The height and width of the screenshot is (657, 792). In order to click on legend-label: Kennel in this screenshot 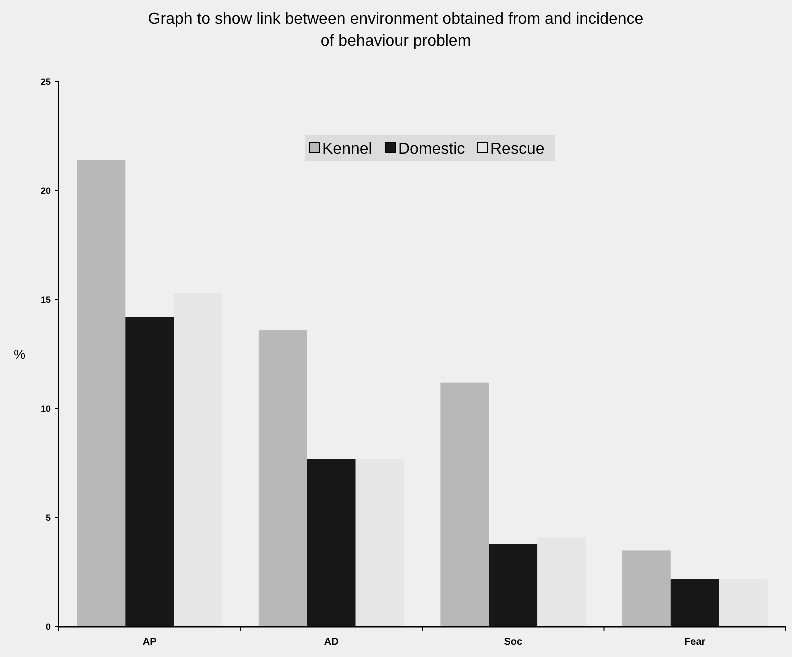, I will do `click(347, 149)`.